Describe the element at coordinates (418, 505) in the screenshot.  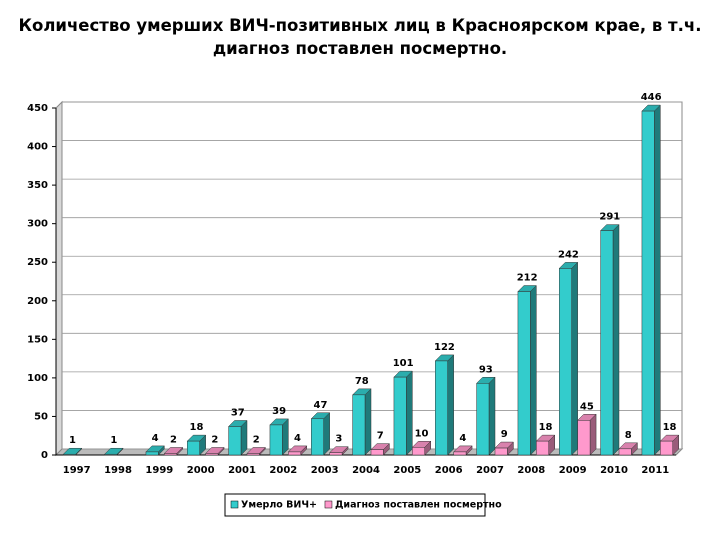
I see `legend-label: Диагноз поставлен посмертно` at that location.